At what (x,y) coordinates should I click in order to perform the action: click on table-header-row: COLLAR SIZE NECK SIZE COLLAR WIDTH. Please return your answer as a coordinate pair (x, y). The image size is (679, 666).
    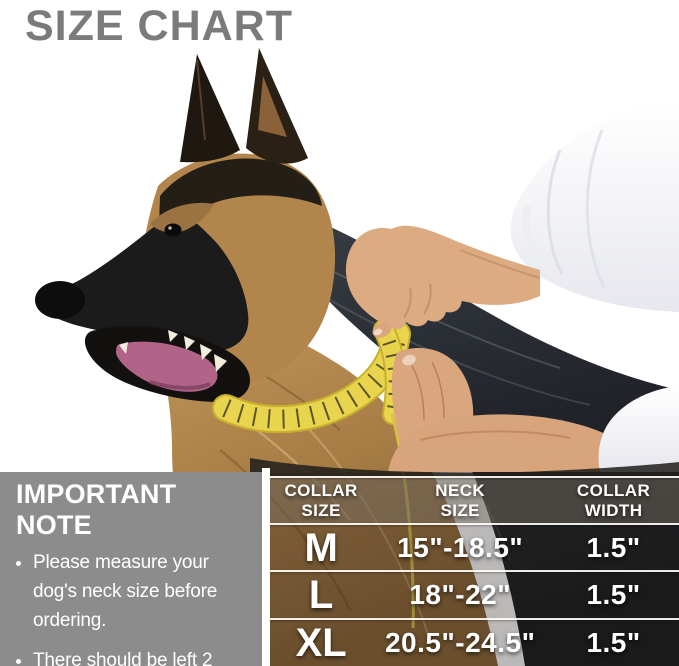
    Looking at the image, I should click on (474, 500).